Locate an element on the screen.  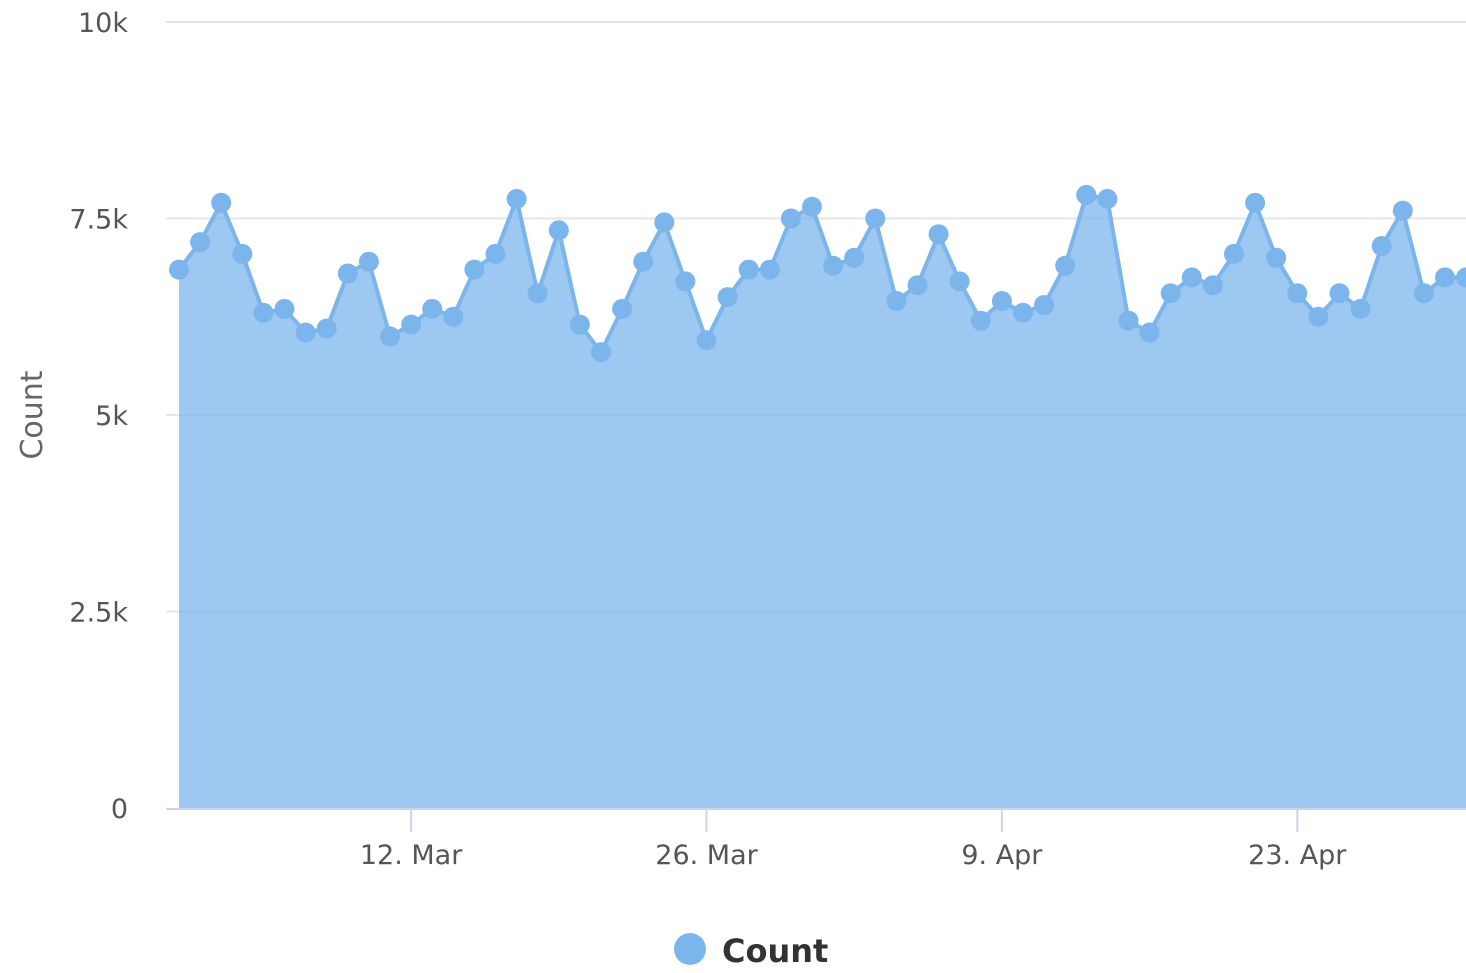
y-tick-label-0: 0 is located at coordinates (119, 809).